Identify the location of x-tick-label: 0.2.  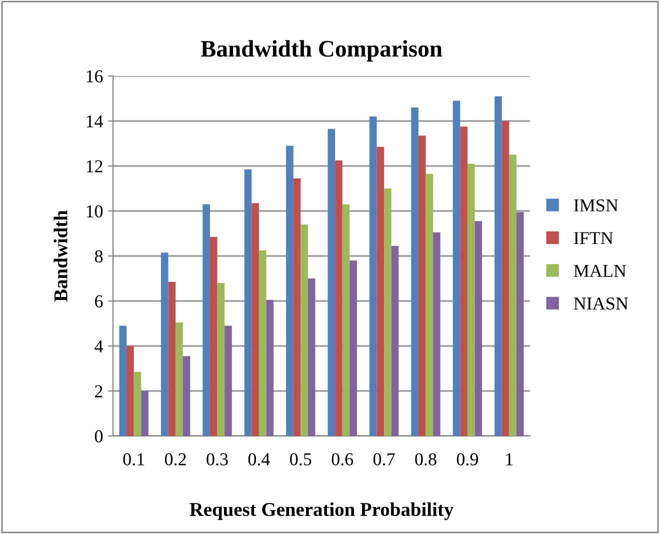
(175, 459).